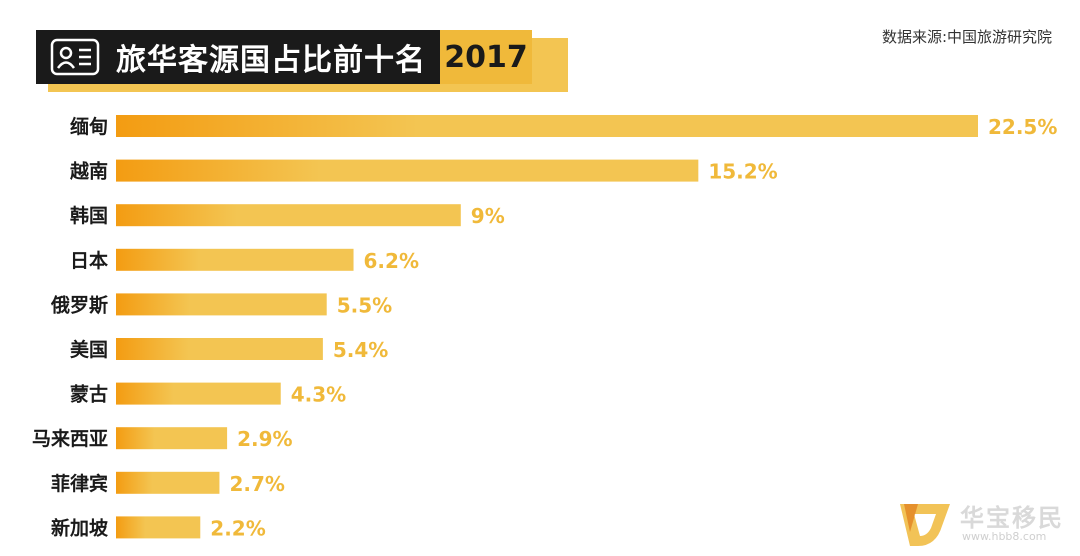 This screenshot has width=1080, height=556. I want to click on category-label: 韩国, so click(89, 215).